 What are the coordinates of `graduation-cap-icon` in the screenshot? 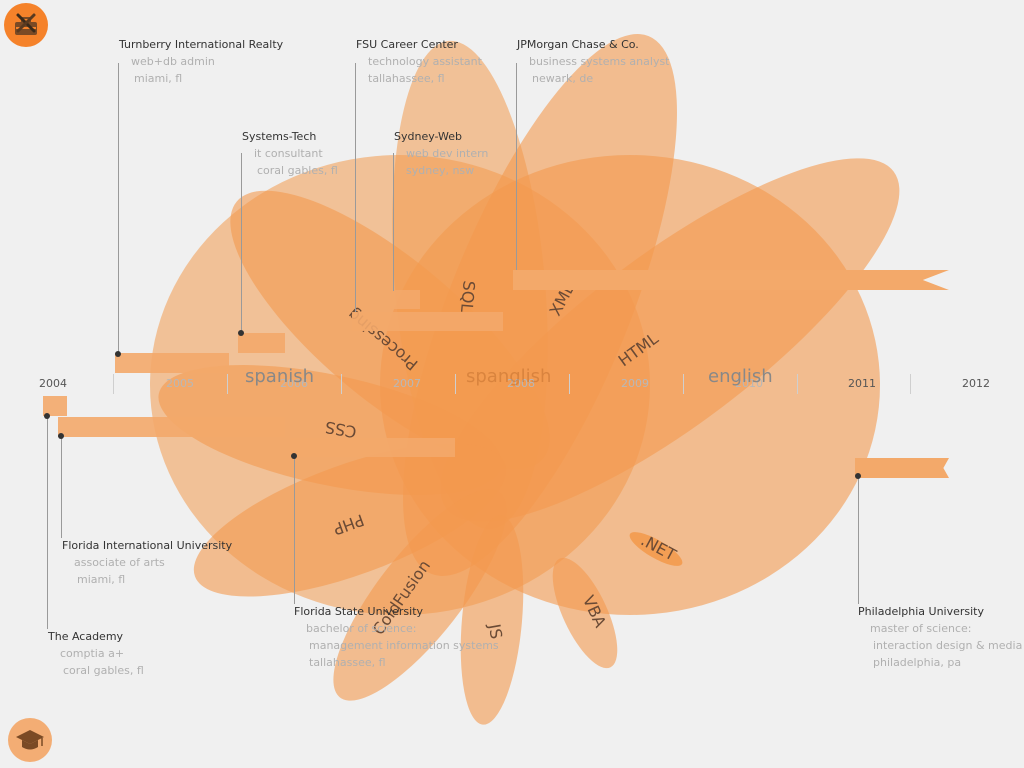 It's located at (30, 740).